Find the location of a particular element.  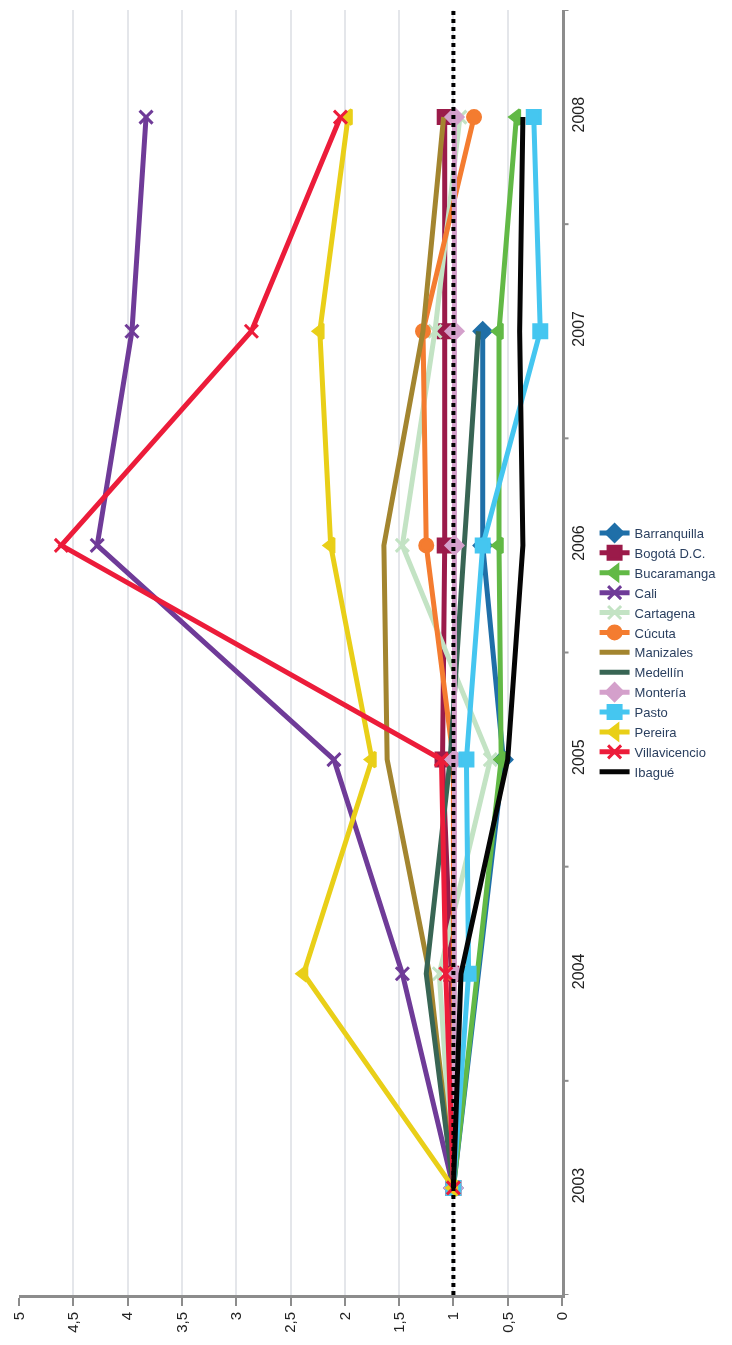

y-tick-label: 2003 is located at coordinates (579, 1185).